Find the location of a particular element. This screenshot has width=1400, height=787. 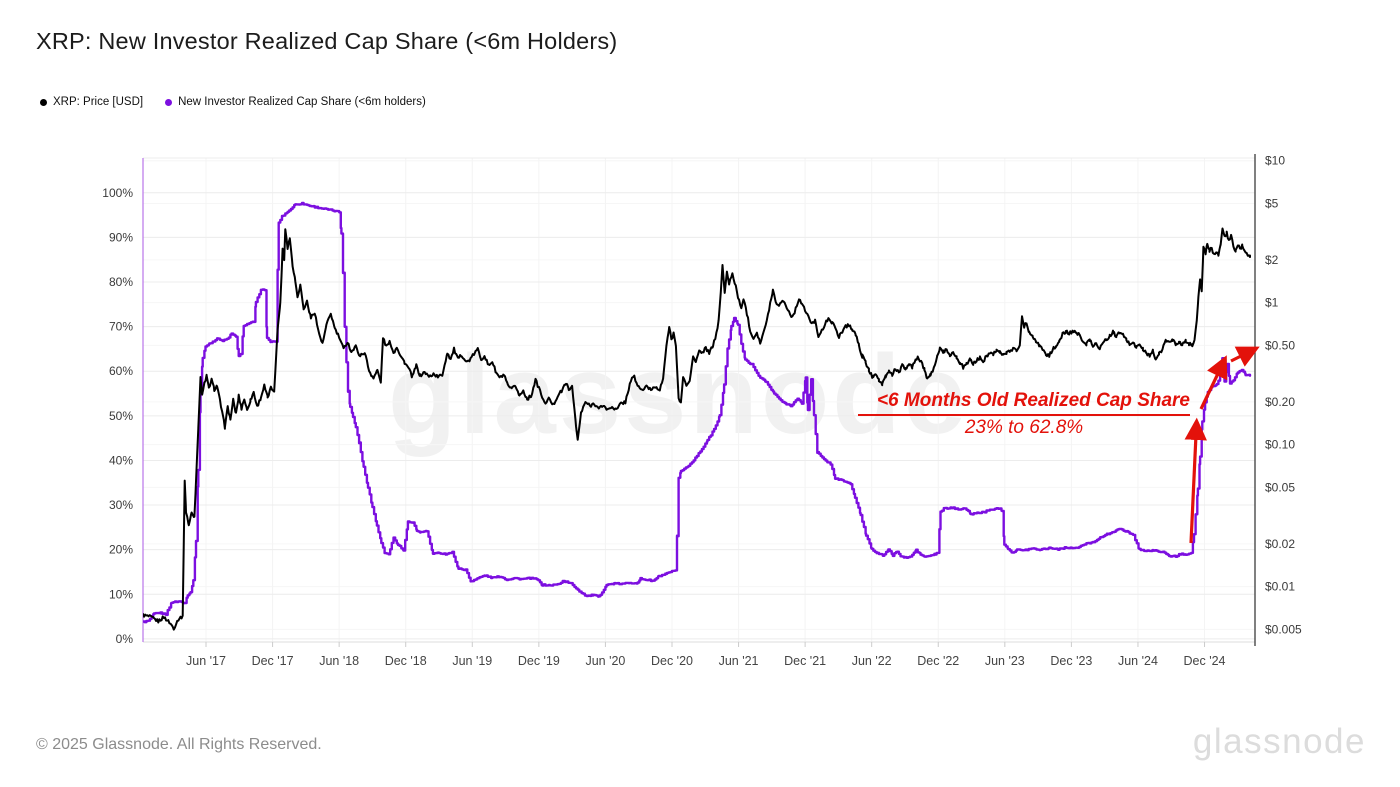

price-series-dot-icon is located at coordinates (43, 102).